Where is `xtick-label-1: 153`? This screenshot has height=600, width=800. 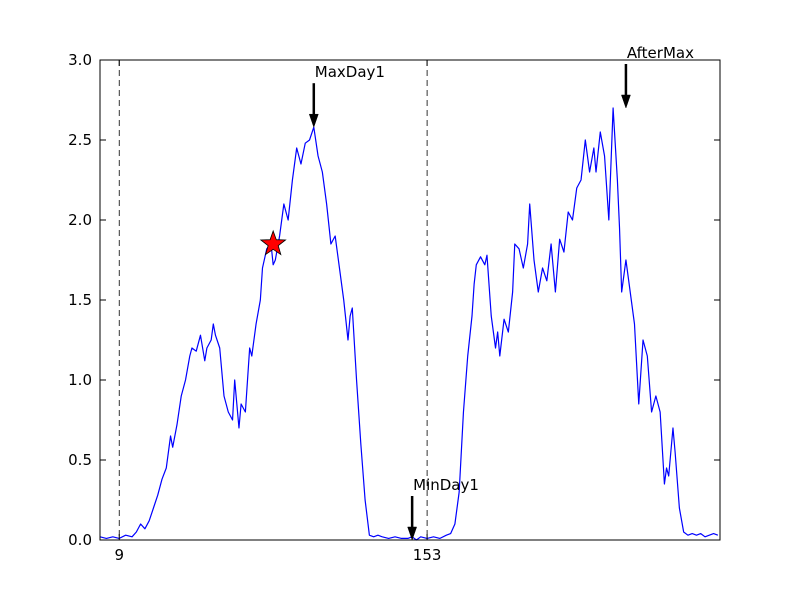
xtick-label-1: 153 is located at coordinates (427, 555).